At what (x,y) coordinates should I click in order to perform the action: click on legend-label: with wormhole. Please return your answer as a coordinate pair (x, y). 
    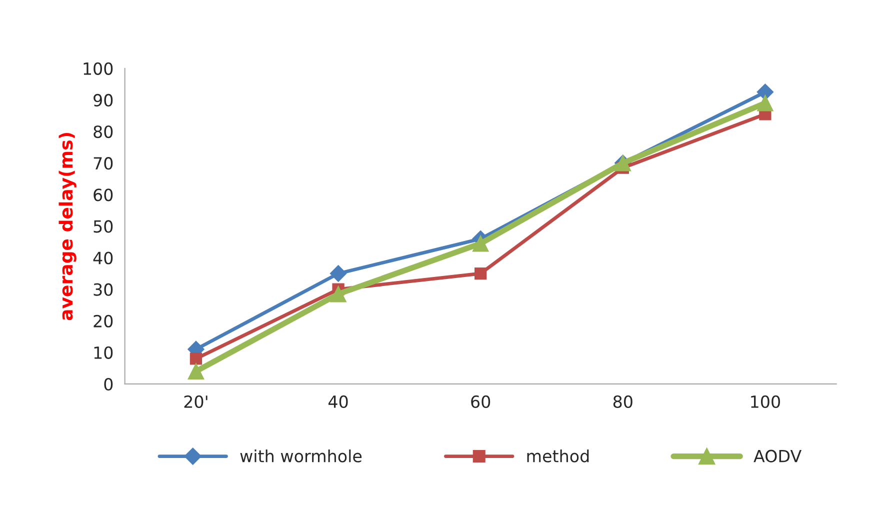
    Looking at the image, I should click on (301, 455).